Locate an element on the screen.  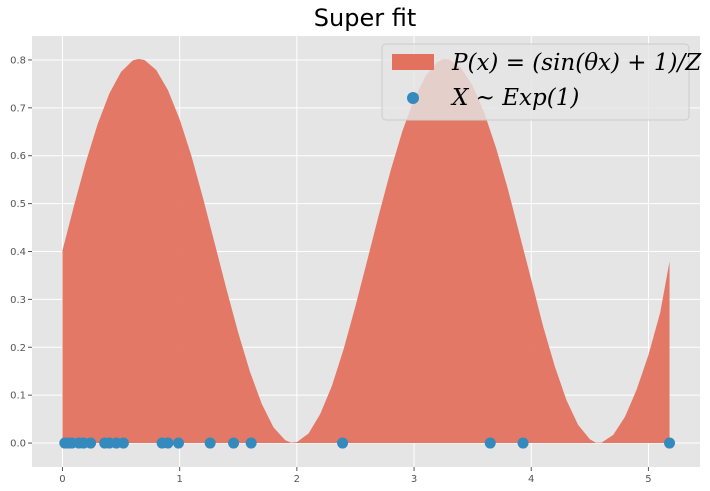
y-tick-label: 0.0 is located at coordinates (18, 444).